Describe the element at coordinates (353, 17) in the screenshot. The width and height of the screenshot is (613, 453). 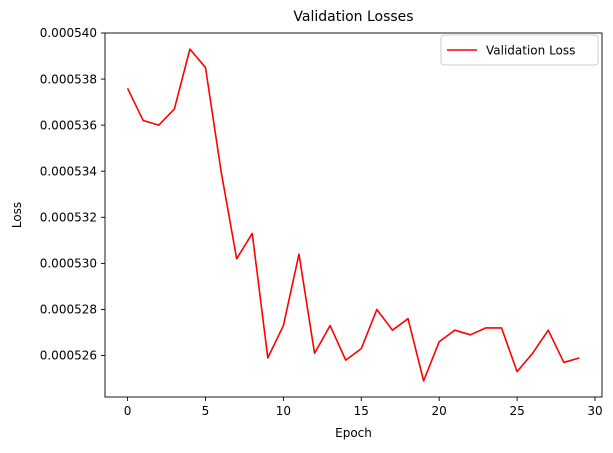
I see `chart-title: Validation Losses` at that location.